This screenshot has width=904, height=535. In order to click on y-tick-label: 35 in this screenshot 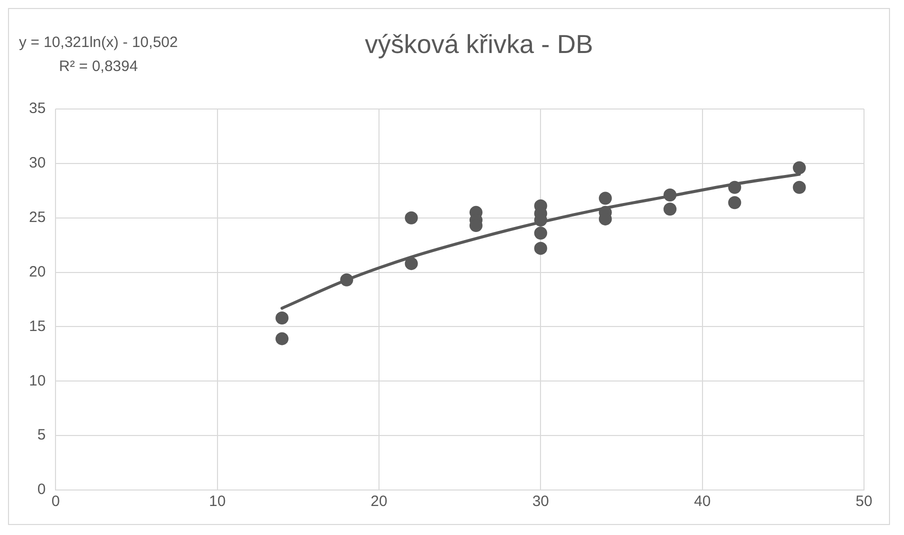, I will do `click(37, 109)`.